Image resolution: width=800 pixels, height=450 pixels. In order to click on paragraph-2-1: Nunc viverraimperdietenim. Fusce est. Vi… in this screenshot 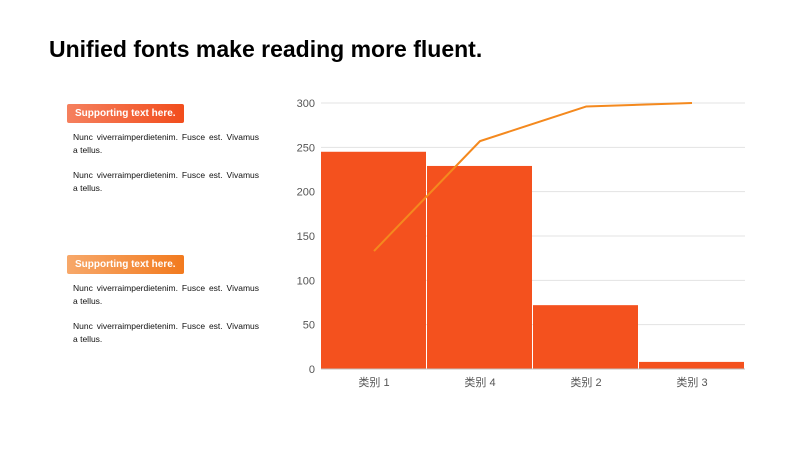, I will do `click(166, 294)`.